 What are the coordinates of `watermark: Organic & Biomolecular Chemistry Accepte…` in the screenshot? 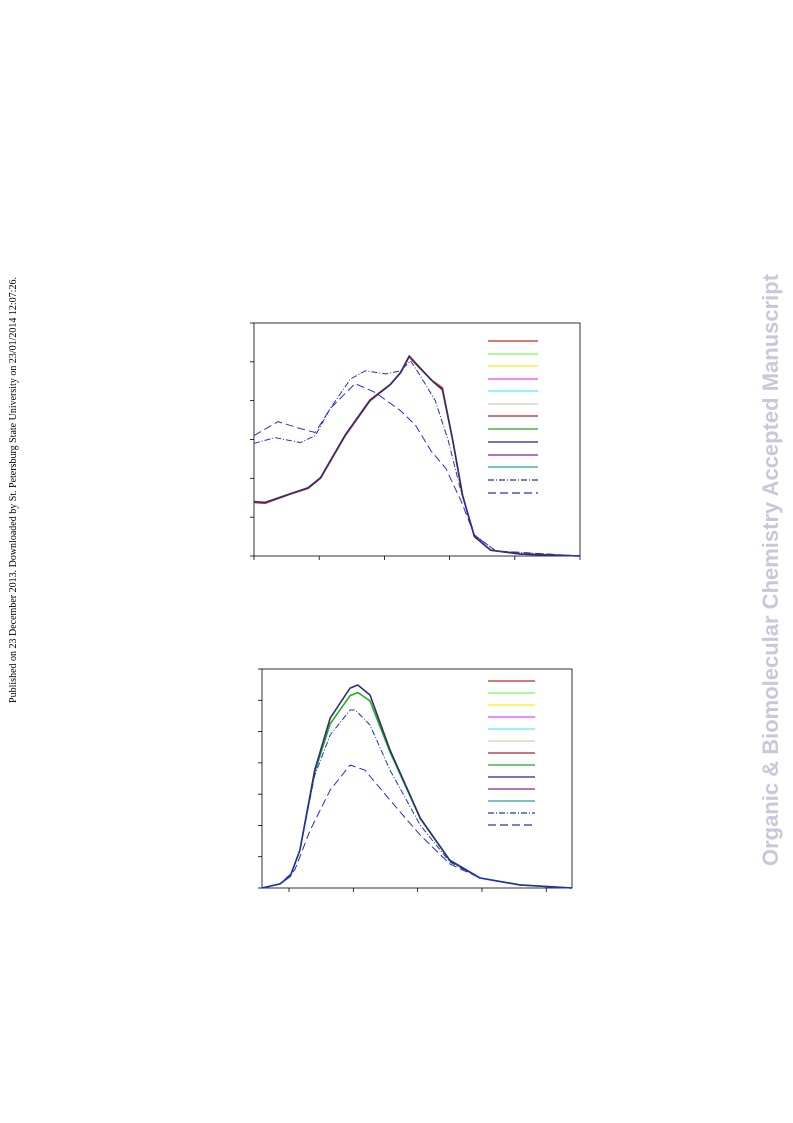 It's located at (770, 569).